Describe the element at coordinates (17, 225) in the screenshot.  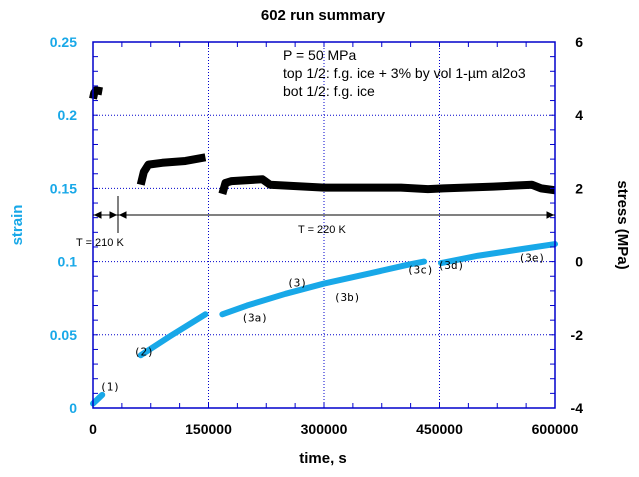
I see `y-axis-left-label: strain` at that location.